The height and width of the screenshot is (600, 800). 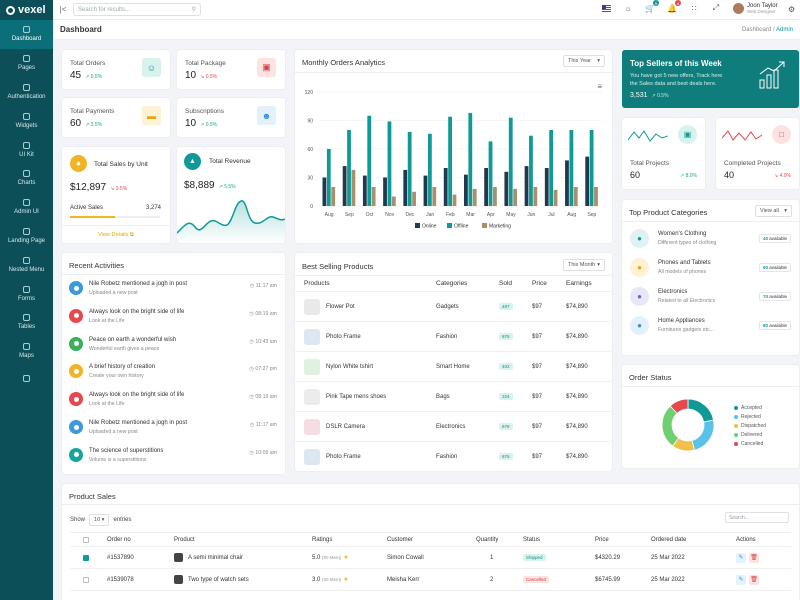 I want to click on sidebar-item-forms: Forms, so click(x=26, y=293).